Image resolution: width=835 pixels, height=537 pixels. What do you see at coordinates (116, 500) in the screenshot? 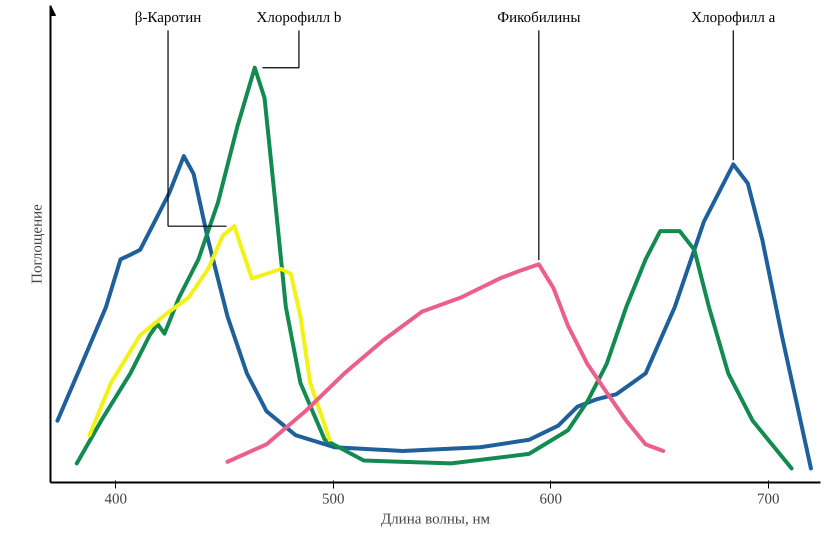
I see `x-tick-label: 400` at bounding box center [116, 500].